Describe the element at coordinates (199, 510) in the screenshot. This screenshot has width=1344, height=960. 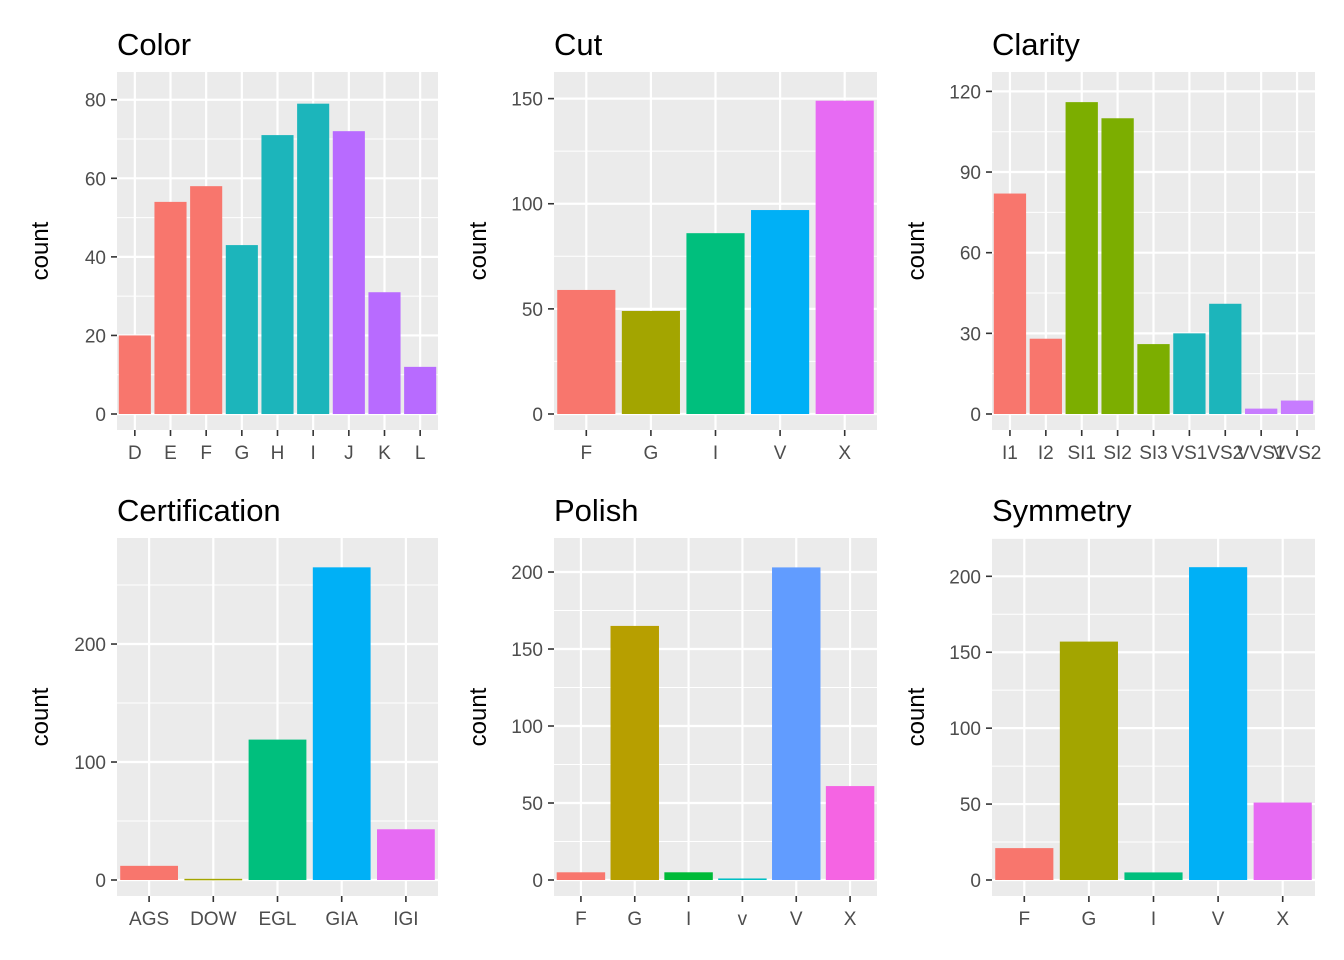
I see `panel-title: Certification` at that location.